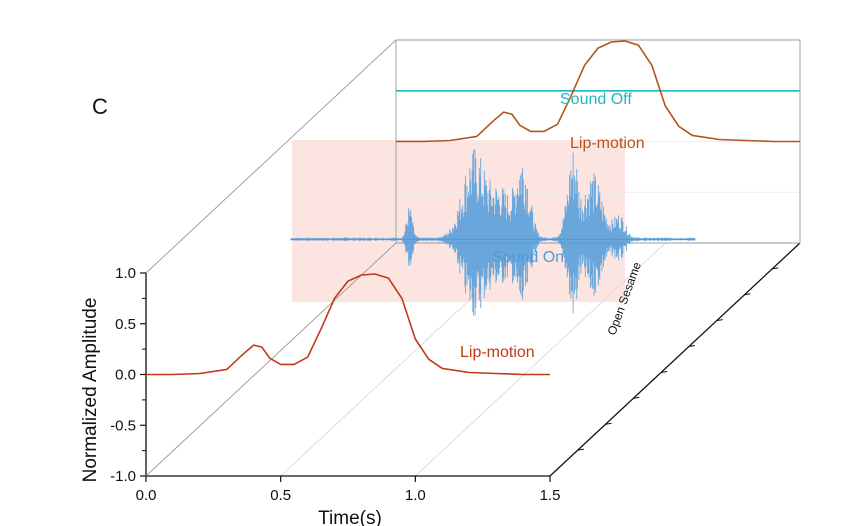 The height and width of the screenshot is (526, 850). I want to click on x-tick-label-3: 1.5, so click(550, 495).